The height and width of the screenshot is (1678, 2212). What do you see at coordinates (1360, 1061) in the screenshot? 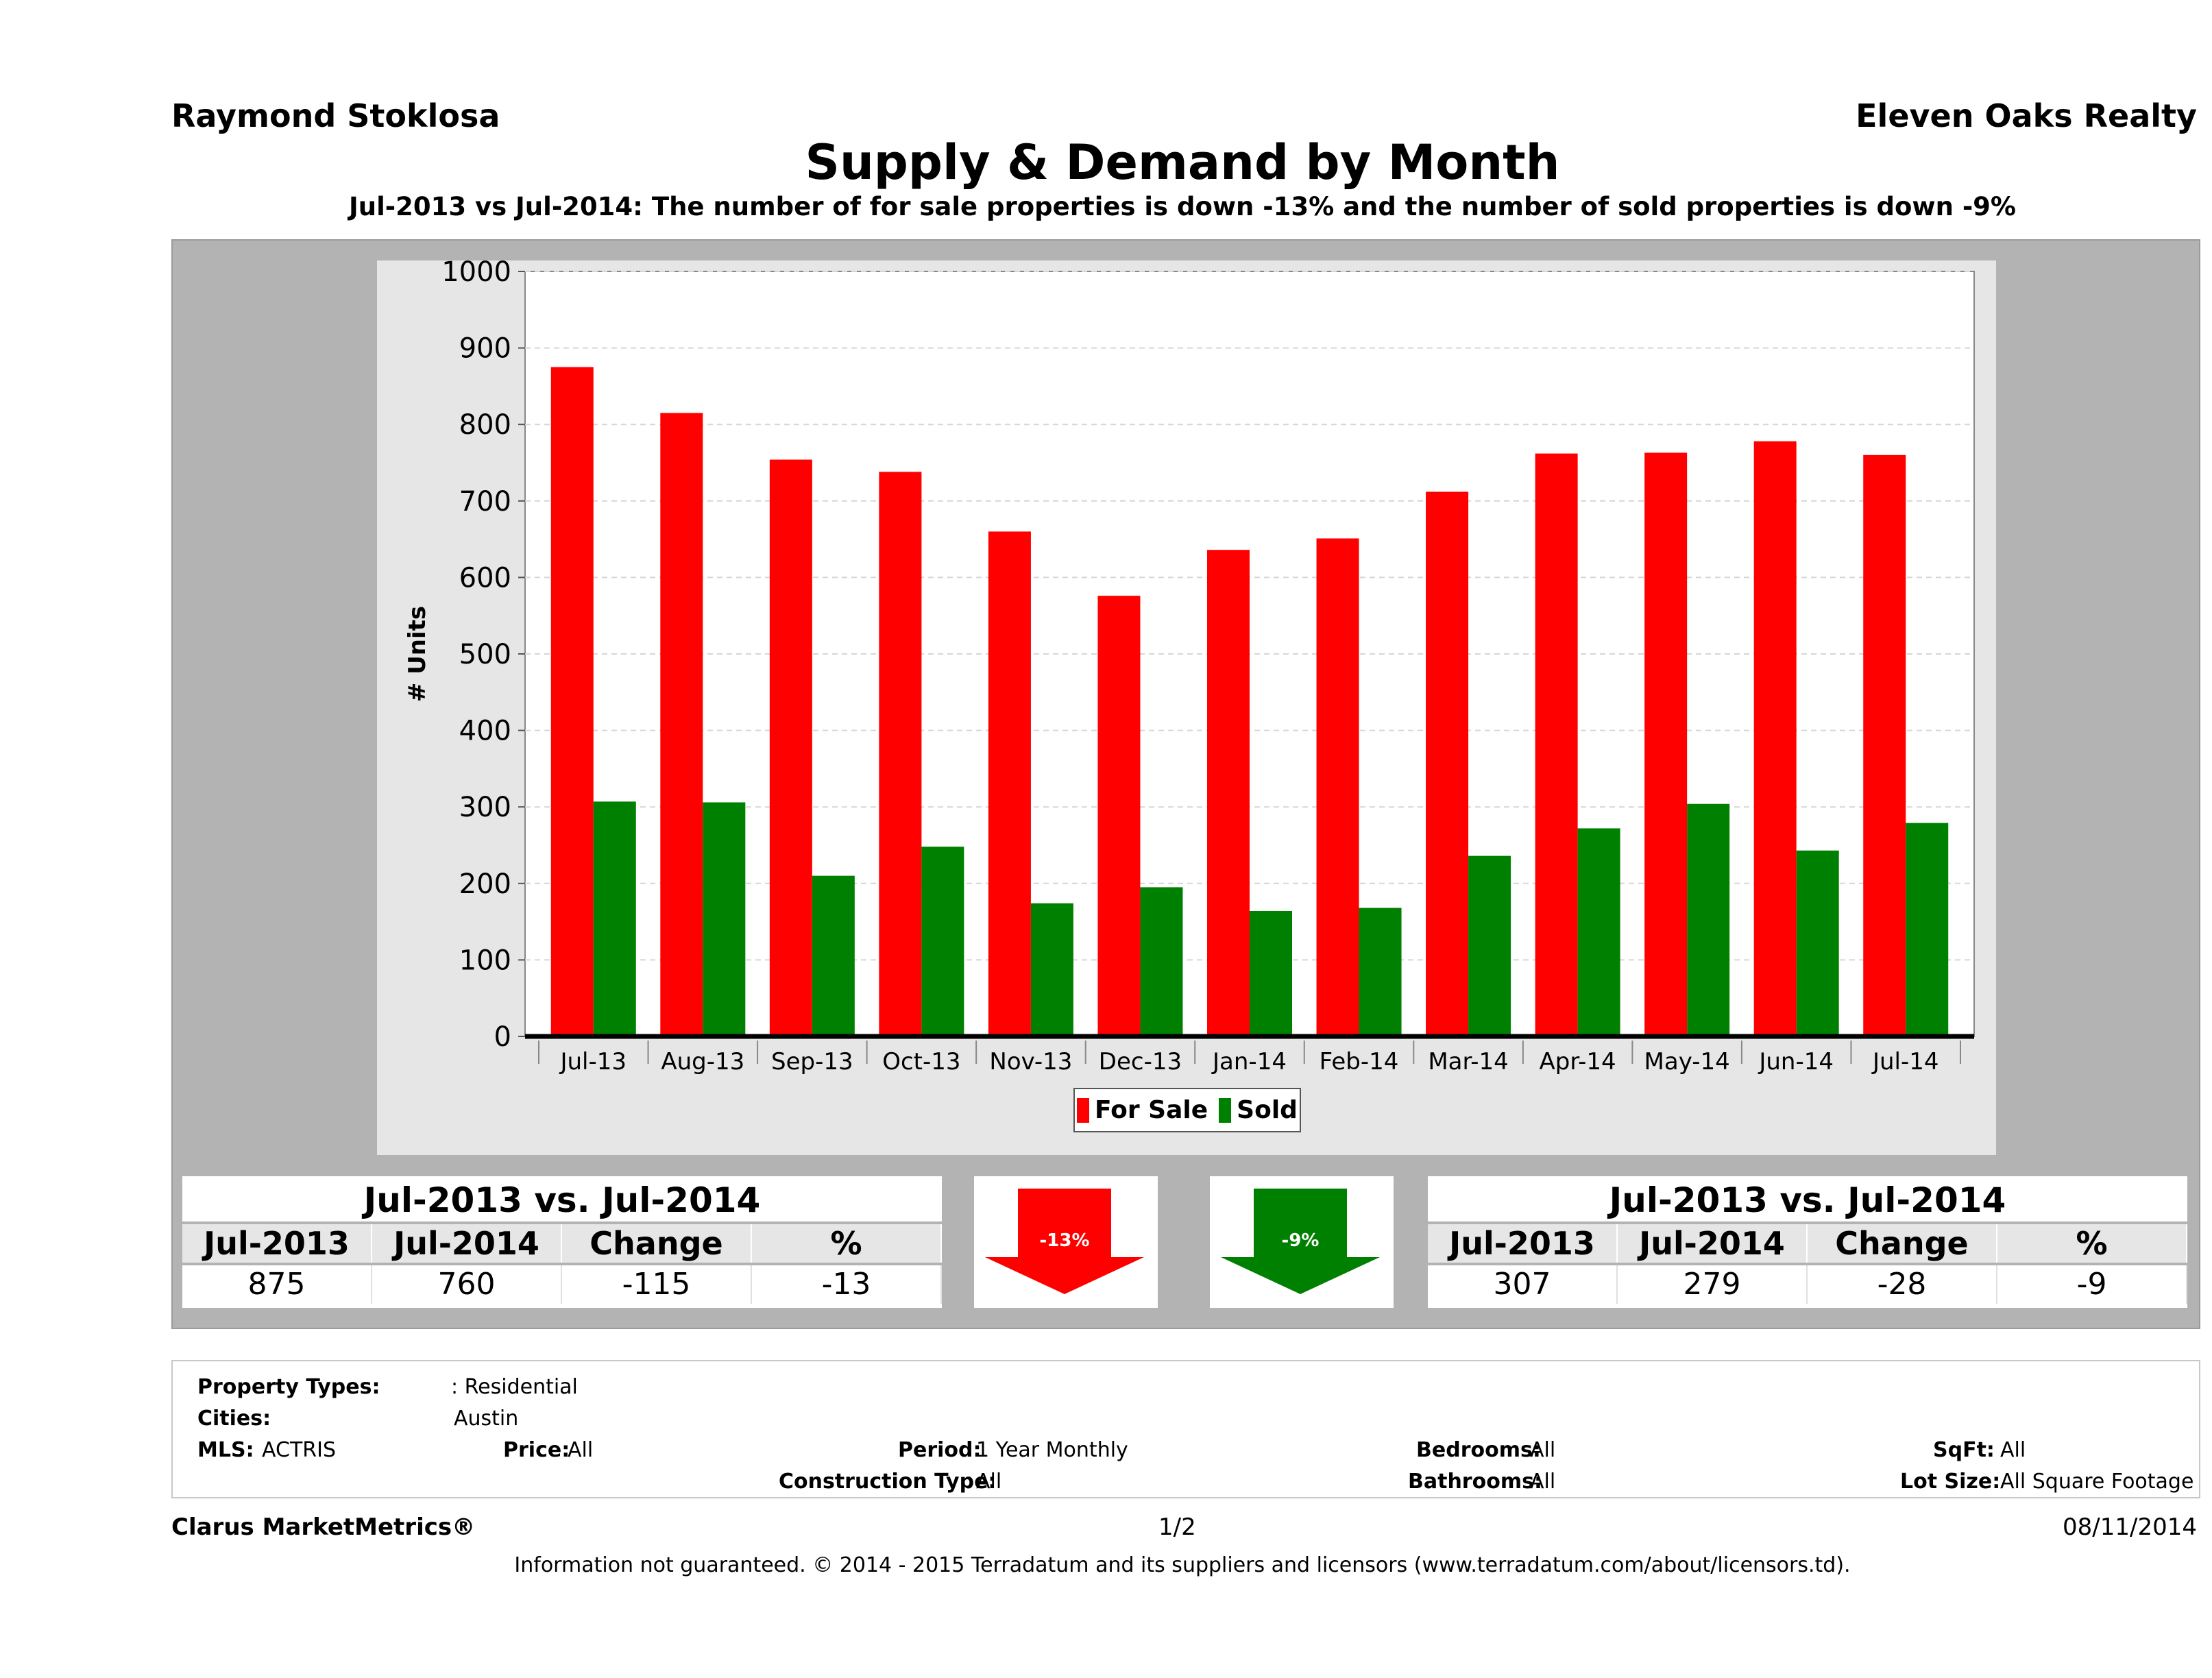
I see `x-tick-label: Feb-14` at bounding box center [1360, 1061].